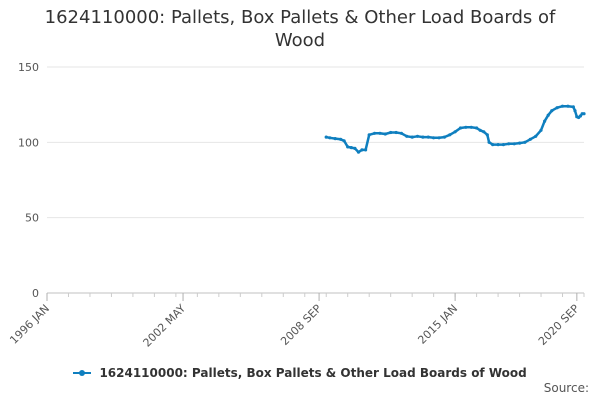  I want to click on x-tick-label: 2002 MAY, so click(165, 326).